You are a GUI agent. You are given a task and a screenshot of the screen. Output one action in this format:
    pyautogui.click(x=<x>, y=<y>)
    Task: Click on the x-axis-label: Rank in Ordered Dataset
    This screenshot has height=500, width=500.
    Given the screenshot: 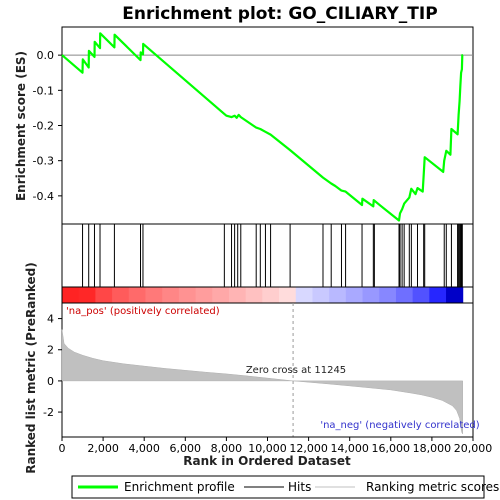 What is the action you would take?
    pyautogui.click(x=267, y=461)
    